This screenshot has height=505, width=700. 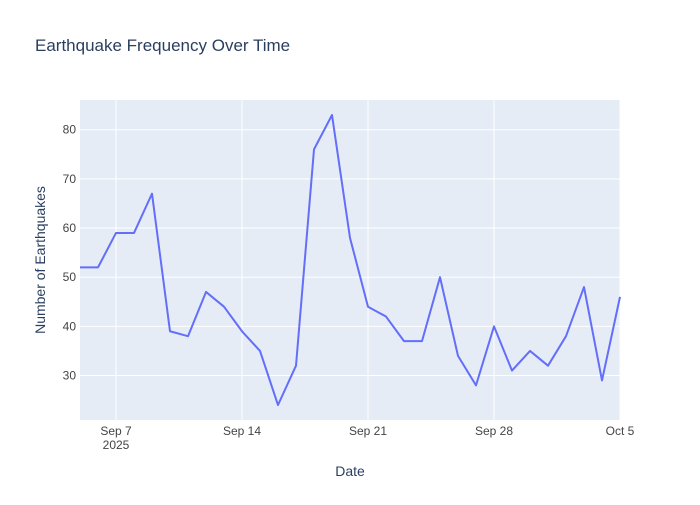 What do you see at coordinates (70, 277) in the screenshot?
I see `y-tick-label: 50` at bounding box center [70, 277].